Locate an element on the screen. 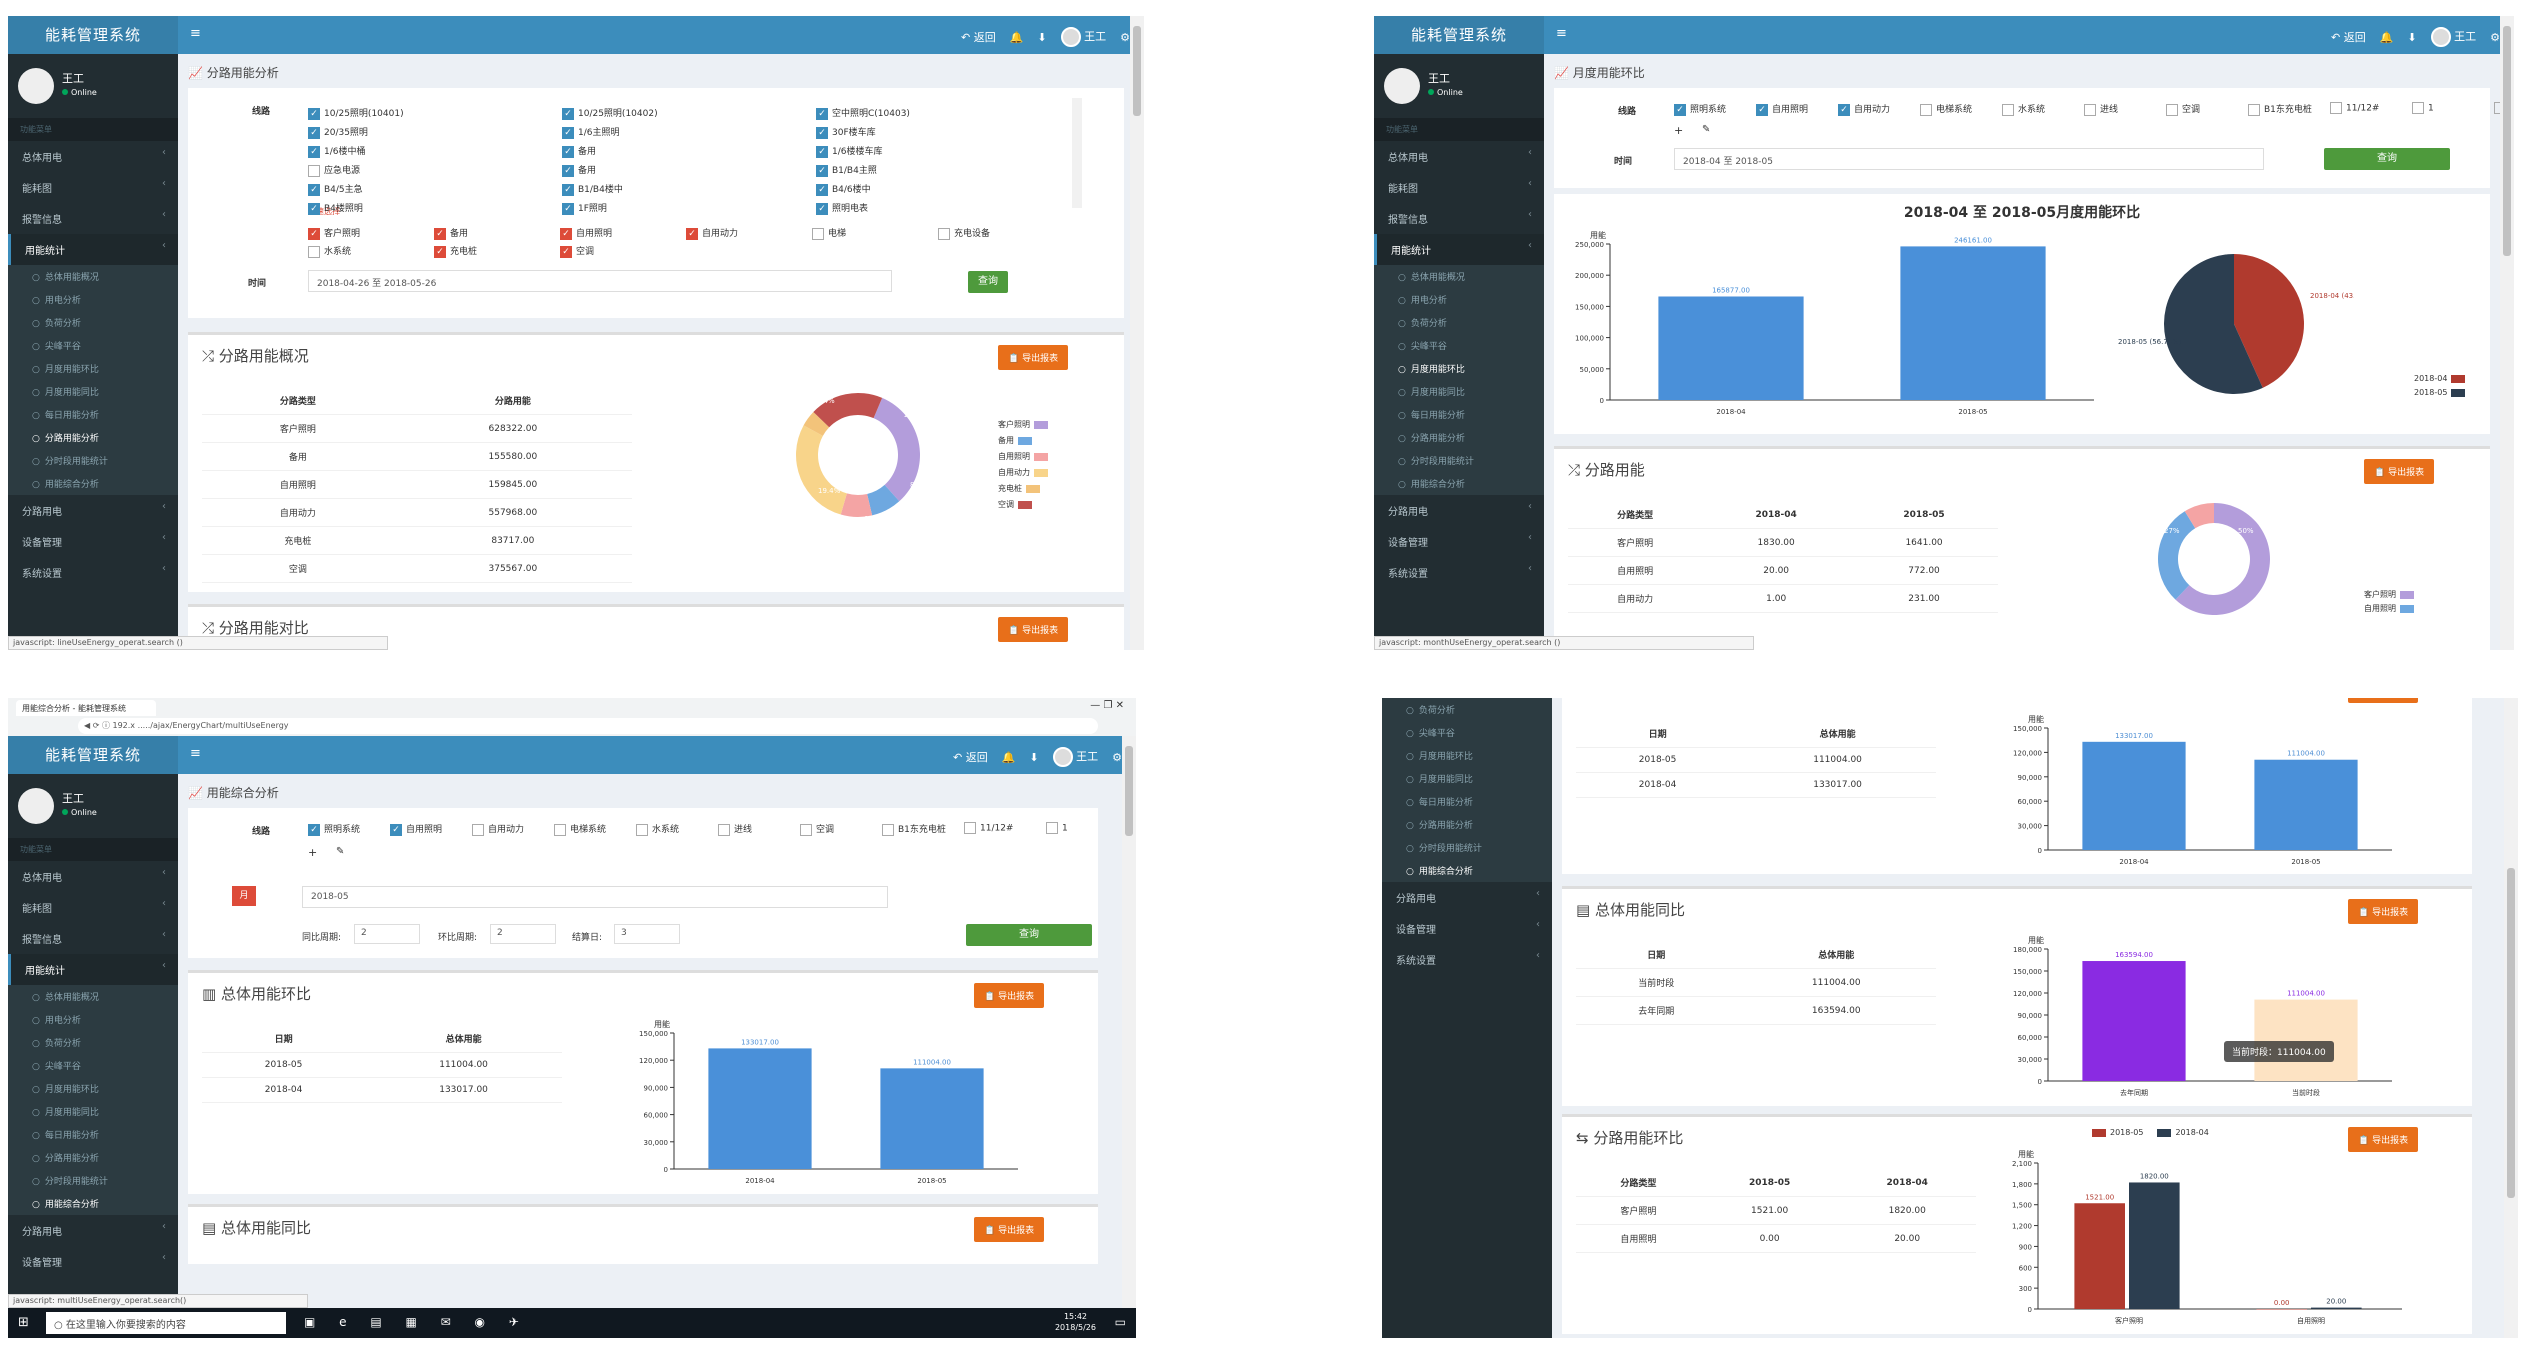 The height and width of the screenshot is (1356, 2524). line-checkbox: 电梯 is located at coordinates (829, 233).